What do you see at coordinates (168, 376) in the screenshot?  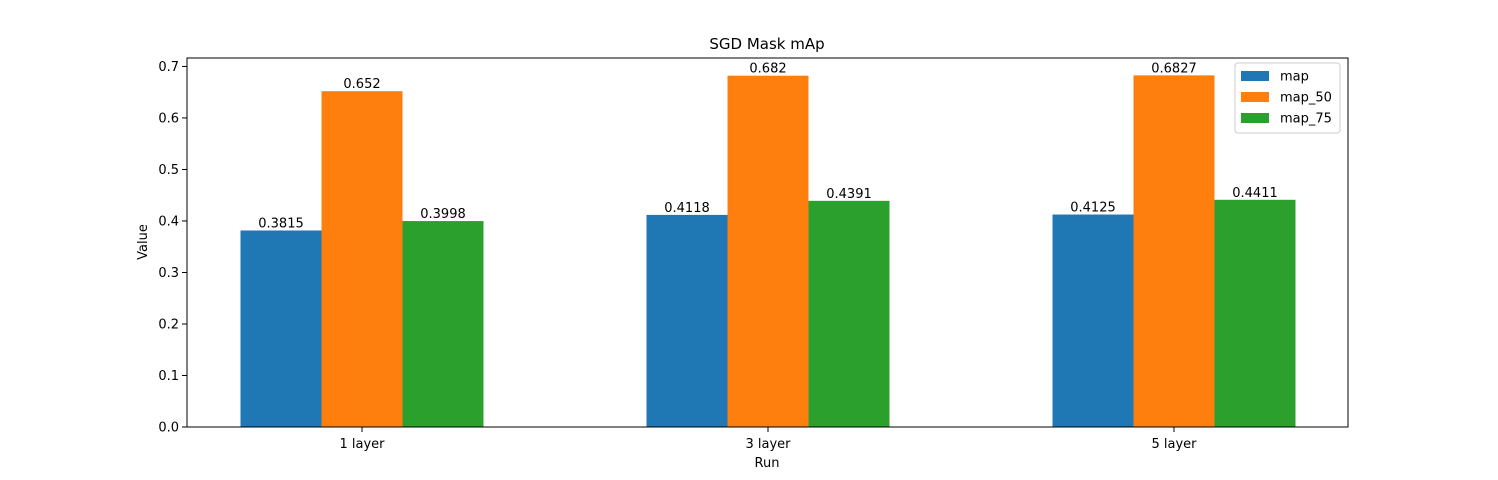 I see `y-tick-label: 0.1` at bounding box center [168, 376].